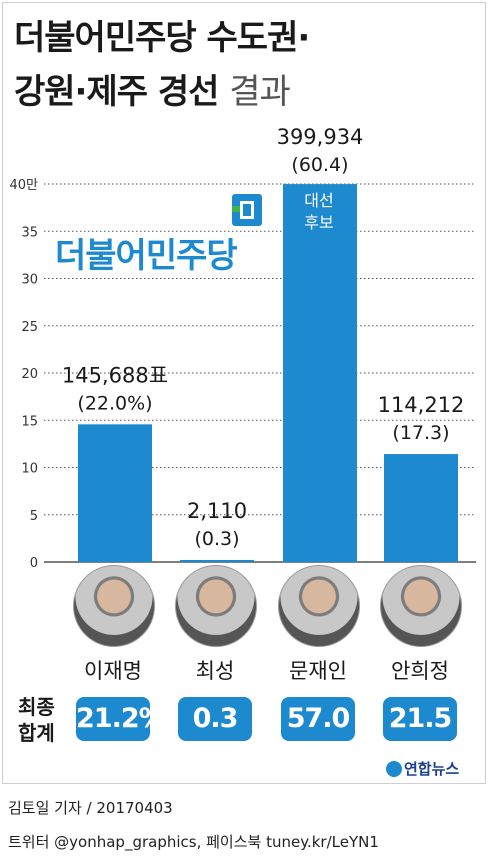 The width and height of the screenshot is (490, 858). Describe the element at coordinates (29, 280) in the screenshot. I see `y-tick-label: 30` at that location.